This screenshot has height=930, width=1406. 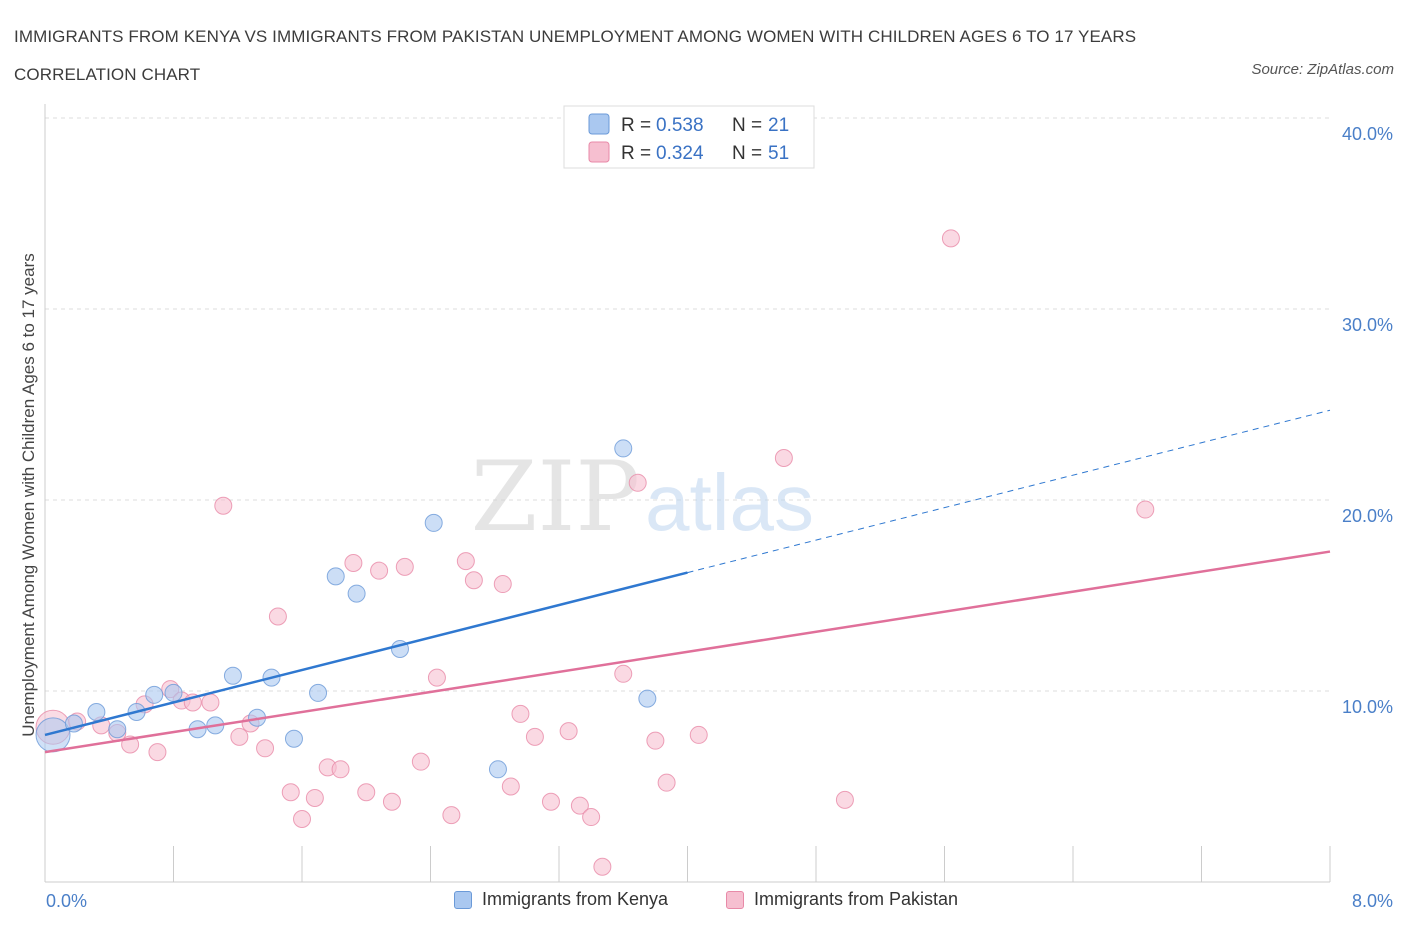 I want to click on legend-pakistan-r-value: 0.324, so click(x=680, y=153).